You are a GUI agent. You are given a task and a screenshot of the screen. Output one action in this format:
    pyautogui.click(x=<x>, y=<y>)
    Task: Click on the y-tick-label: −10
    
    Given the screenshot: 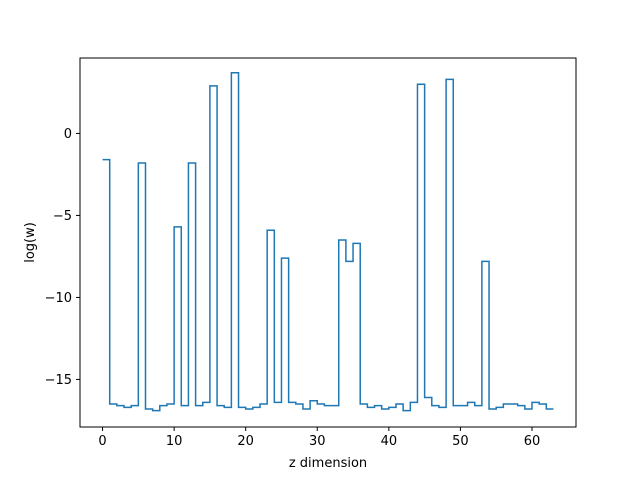 What is the action you would take?
    pyautogui.click(x=58, y=298)
    